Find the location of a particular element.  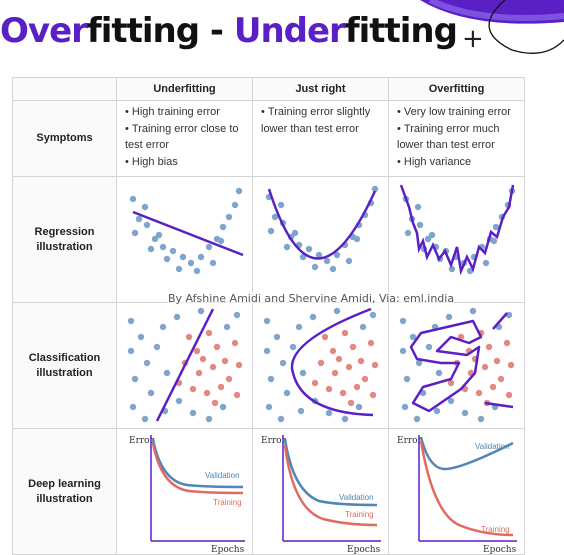

linear-fit-line is located at coordinates (188, 233).